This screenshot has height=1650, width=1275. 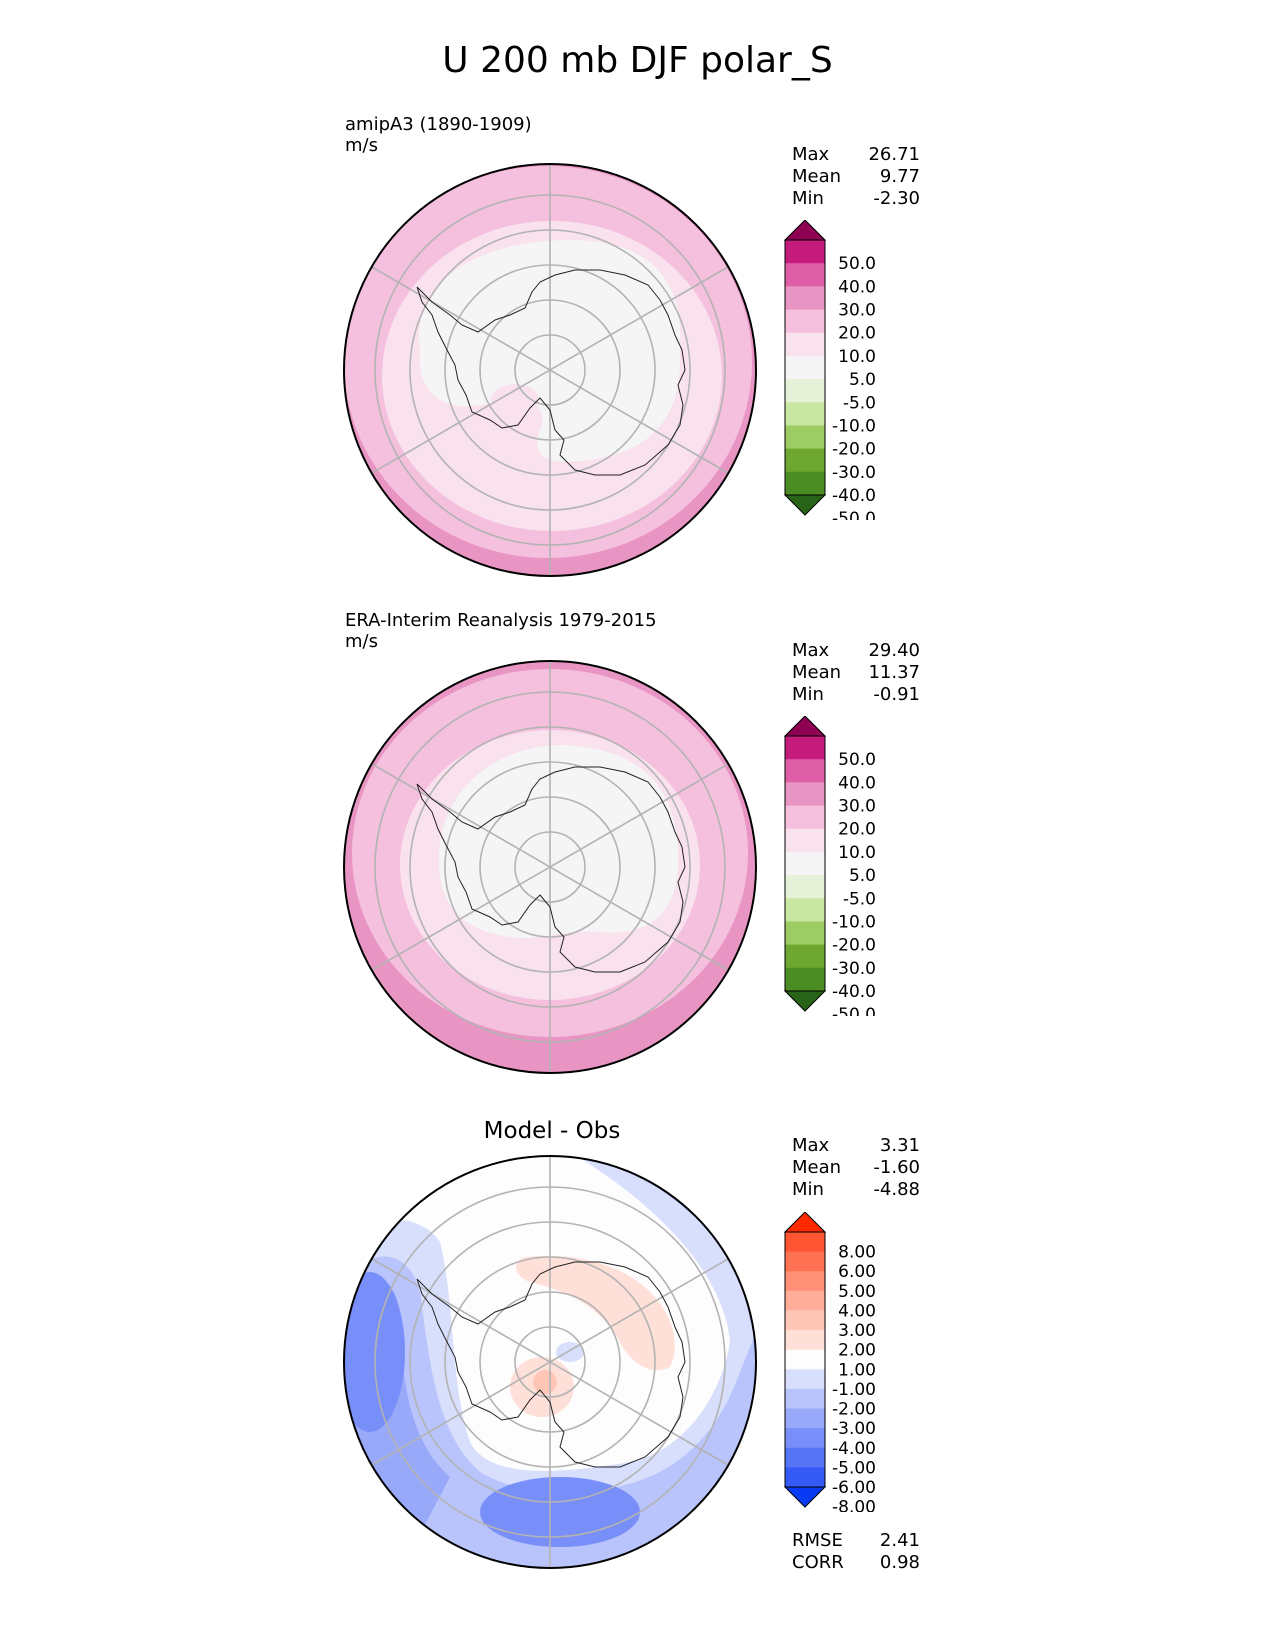 I want to click on metric-label: RMSE, so click(x=817, y=1540).